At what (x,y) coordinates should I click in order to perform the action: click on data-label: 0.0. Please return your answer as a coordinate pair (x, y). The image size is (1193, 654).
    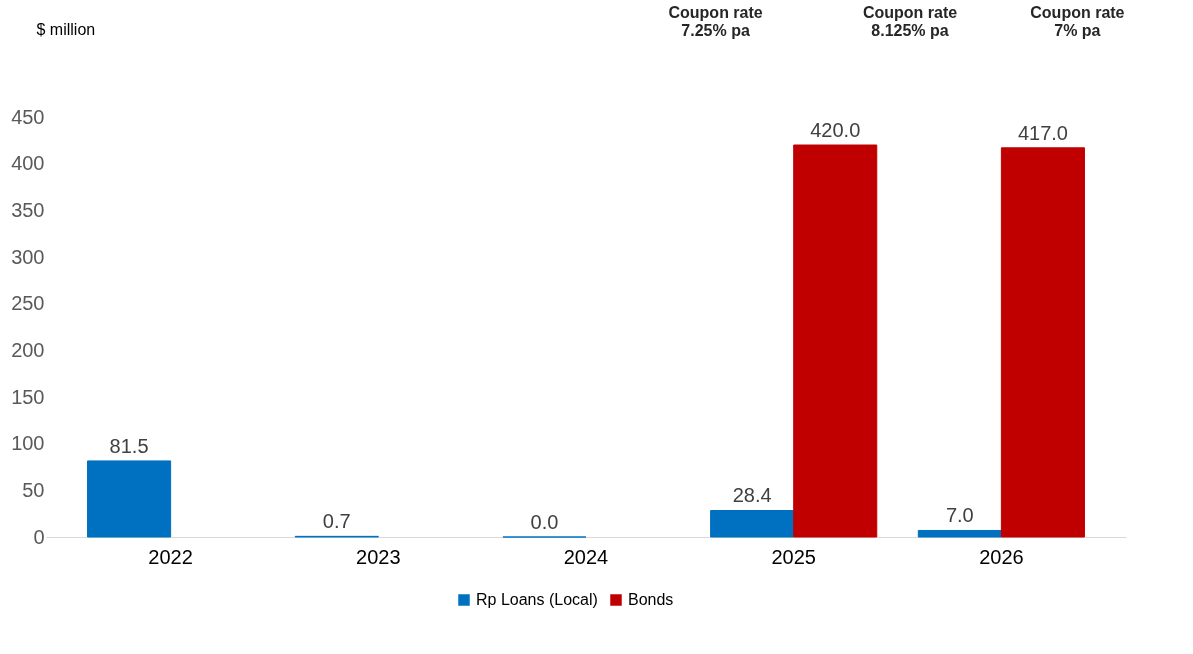
    Looking at the image, I should click on (544, 522).